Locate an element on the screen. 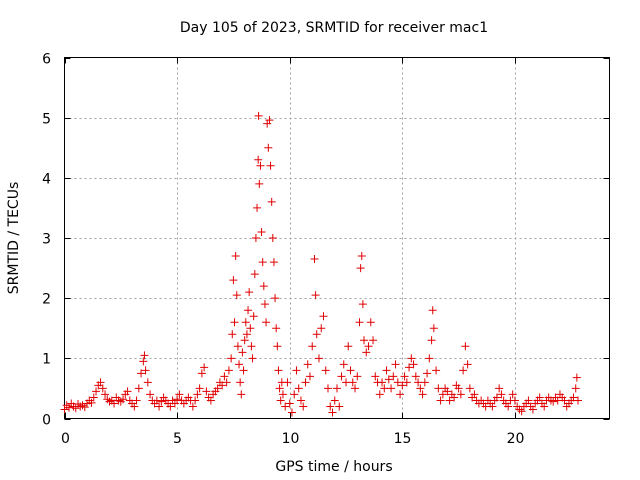 Image resolution: width=640 pixels, height=480 pixels. x-tick-labels: 0 5 10 15 20 is located at coordinates (292, 439).